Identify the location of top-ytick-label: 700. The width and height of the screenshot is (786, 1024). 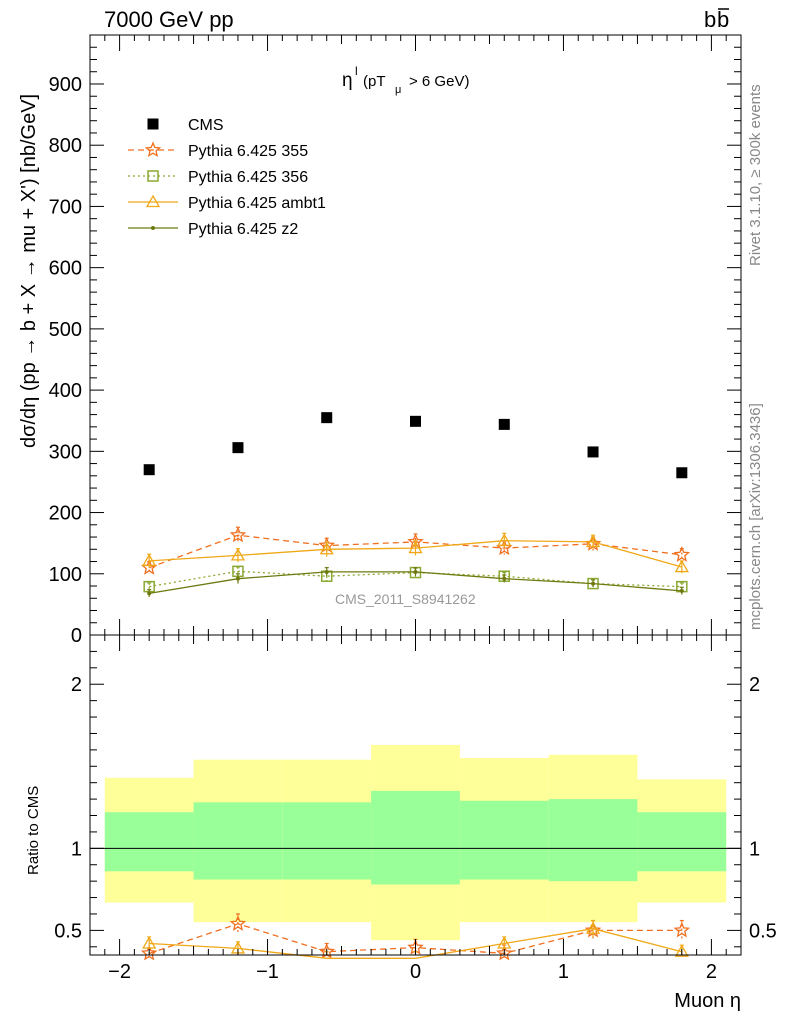
(65, 207).